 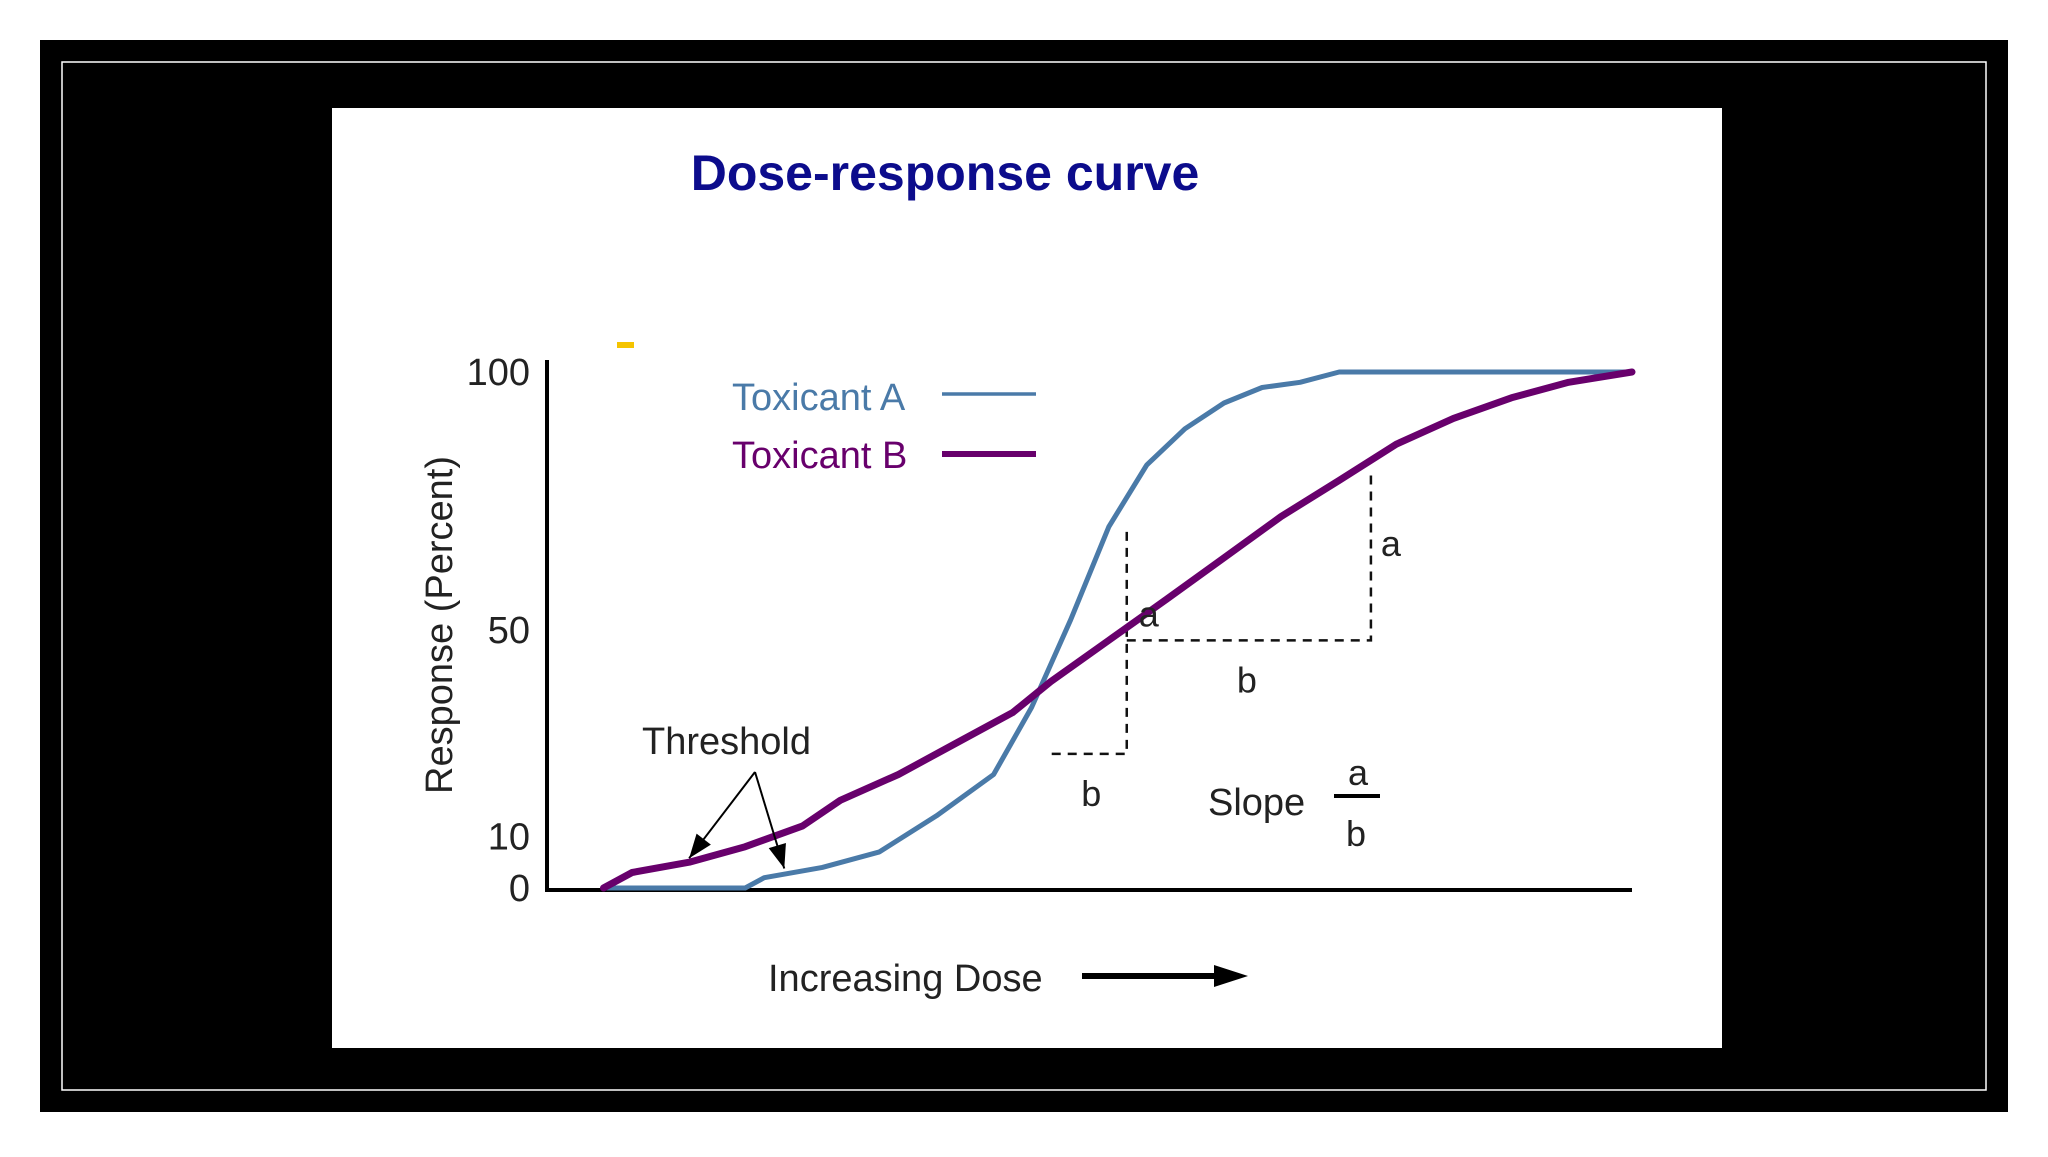 What do you see at coordinates (1091, 793) in the screenshot?
I see `run-label-toxicant-a: b` at bounding box center [1091, 793].